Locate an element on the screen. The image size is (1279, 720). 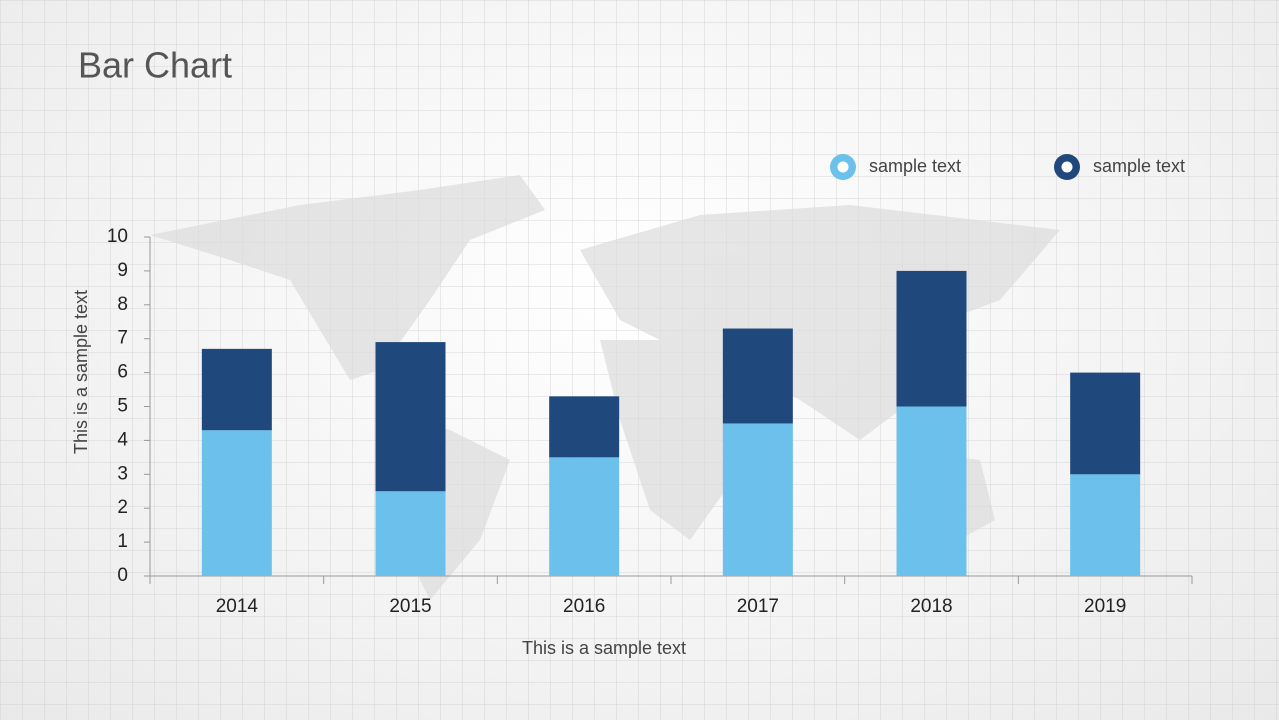
y-tick-label: 0 is located at coordinates (122, 575).